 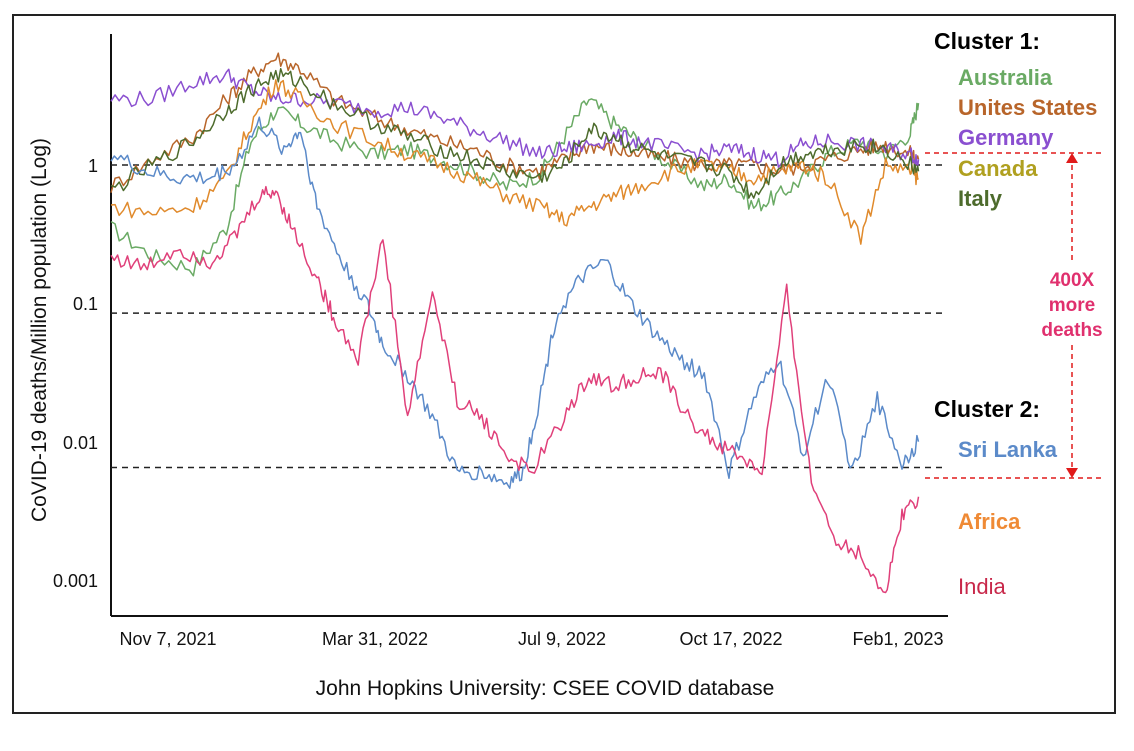 I want to click on legend-sri-lanka: Sri Lanka, so click(x=1008, y=449).